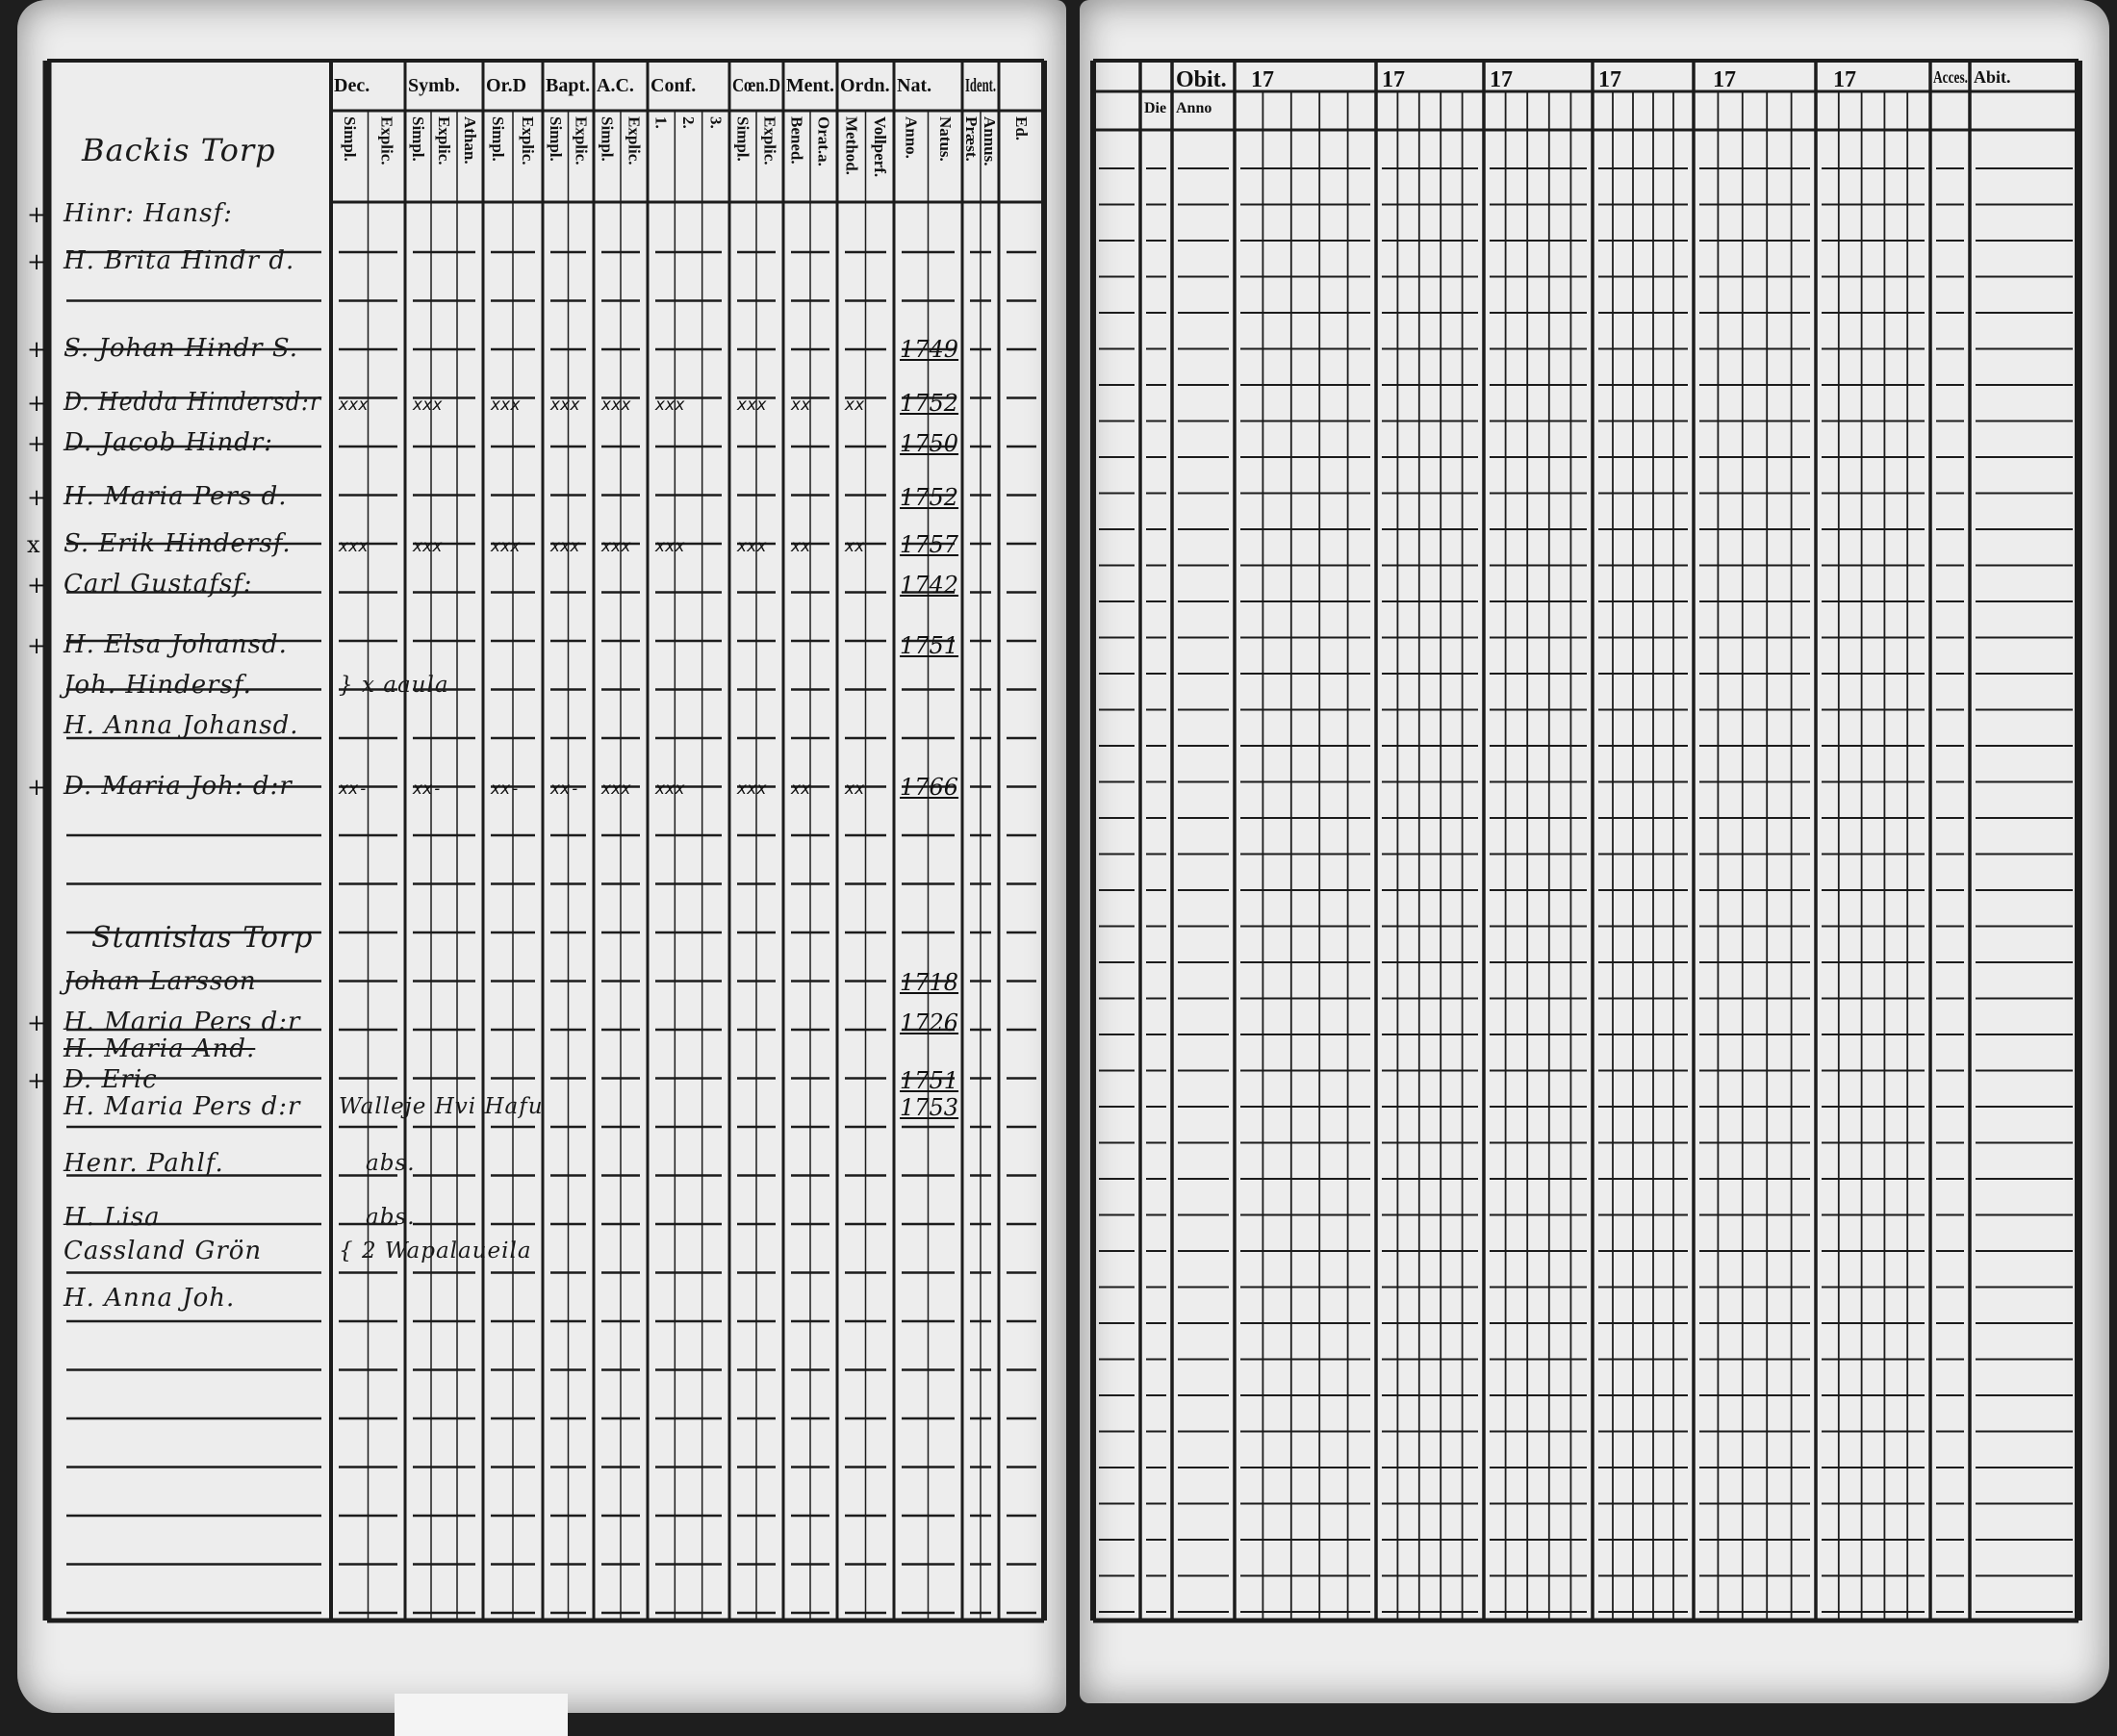 The width and height of the screenshot is (2117, 1736). I want to click on header-2: Or.D, so click(506, 85).